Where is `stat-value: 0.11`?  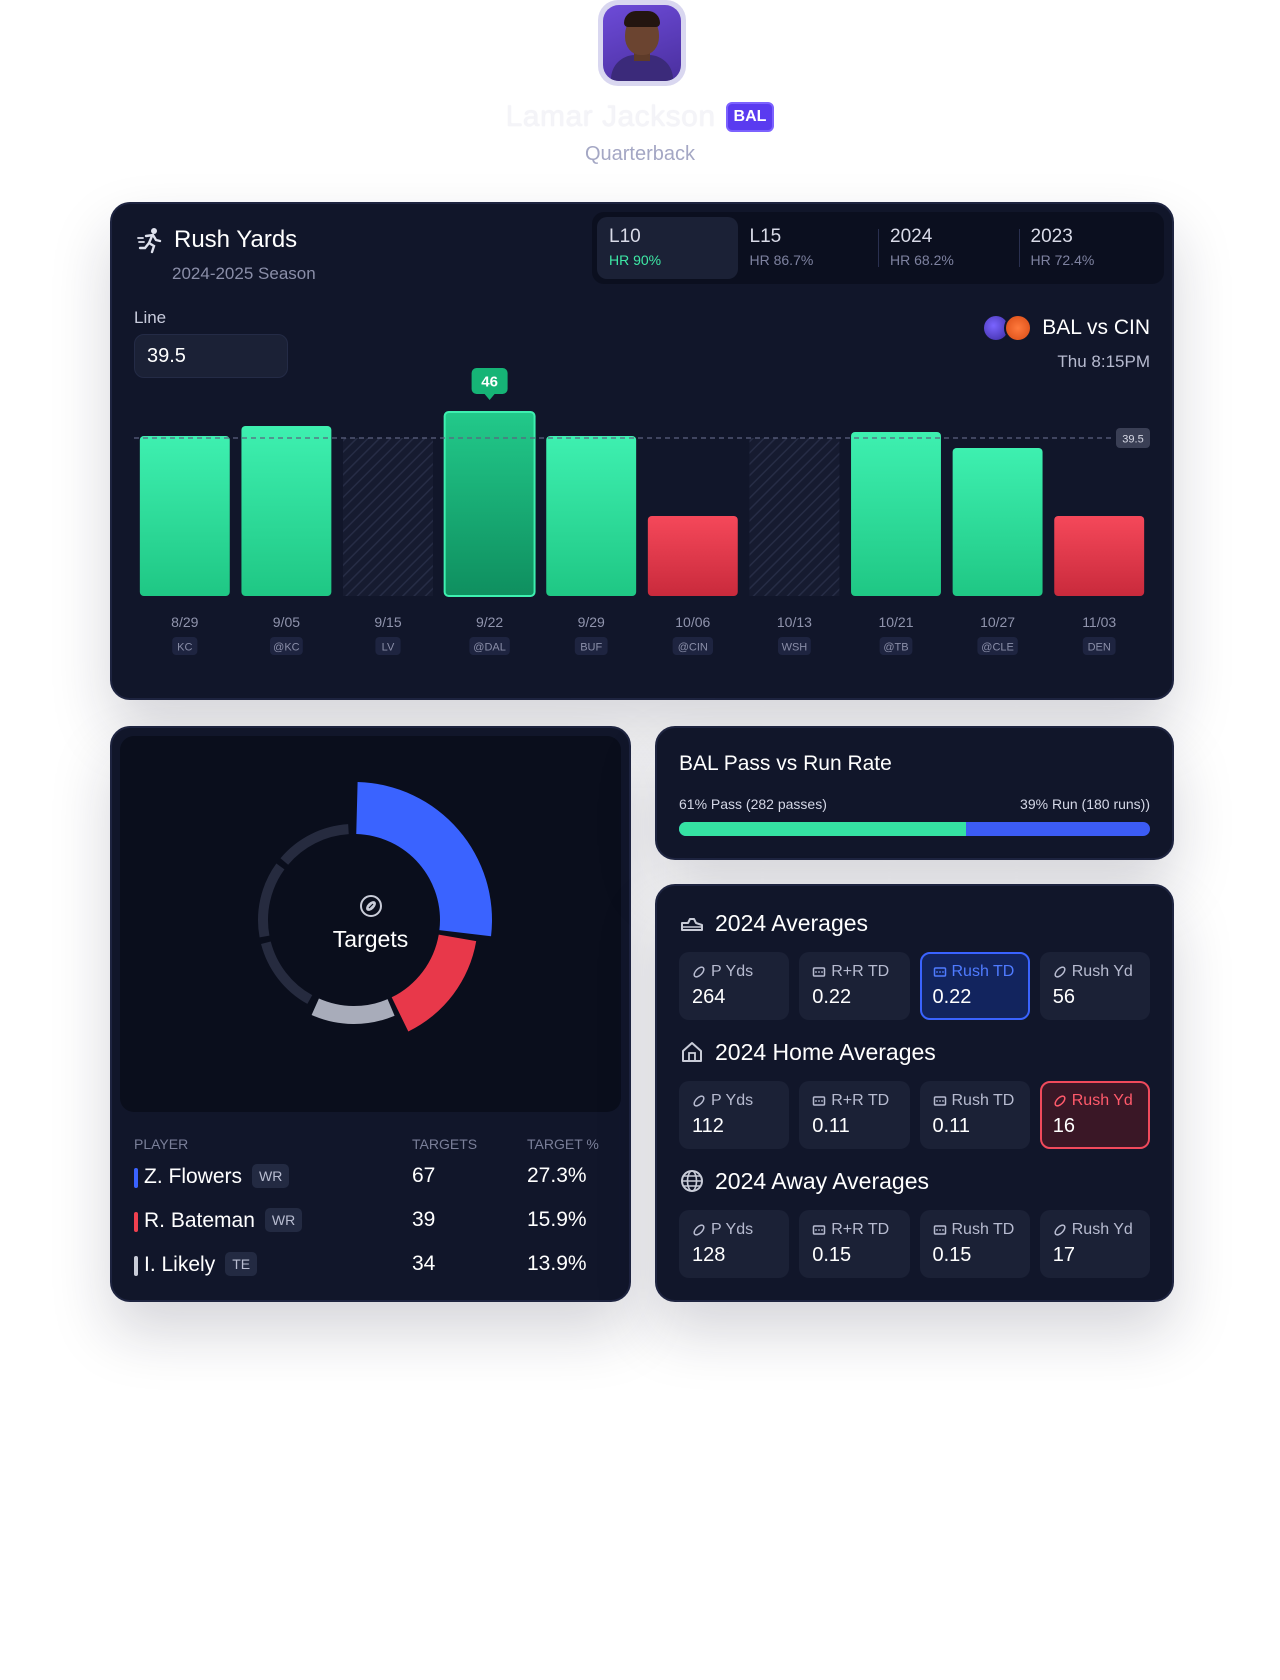
stat-value: 0.11 is located at coordinates (831, 1126).